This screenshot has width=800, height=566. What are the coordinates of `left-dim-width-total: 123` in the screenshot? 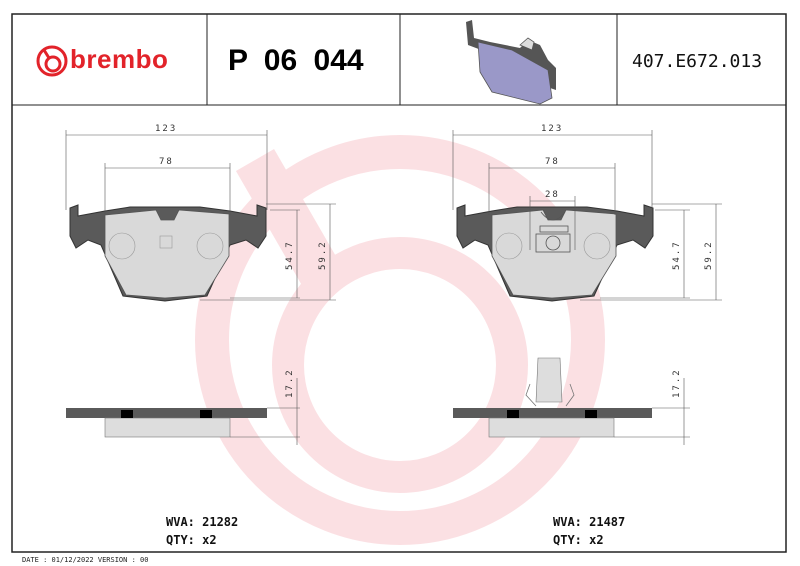 It's located at (166, 129).